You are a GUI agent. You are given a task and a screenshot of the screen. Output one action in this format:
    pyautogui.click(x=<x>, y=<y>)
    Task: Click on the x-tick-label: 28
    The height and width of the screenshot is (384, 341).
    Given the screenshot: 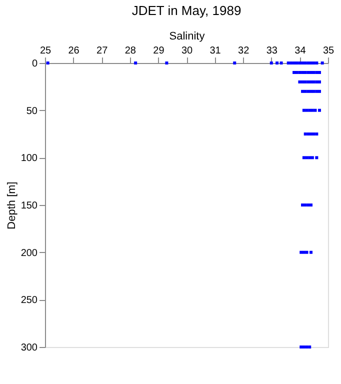 What is the action you would take?
    pyautogui.click(x=130, y=51)
    